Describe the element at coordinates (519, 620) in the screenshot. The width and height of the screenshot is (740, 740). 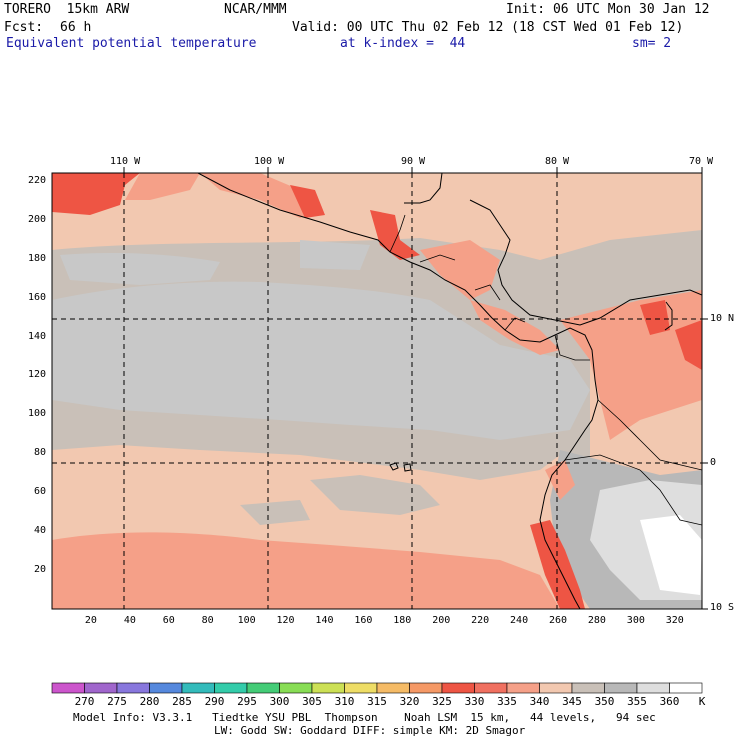
I see `x-tick-label: 240` at that location.